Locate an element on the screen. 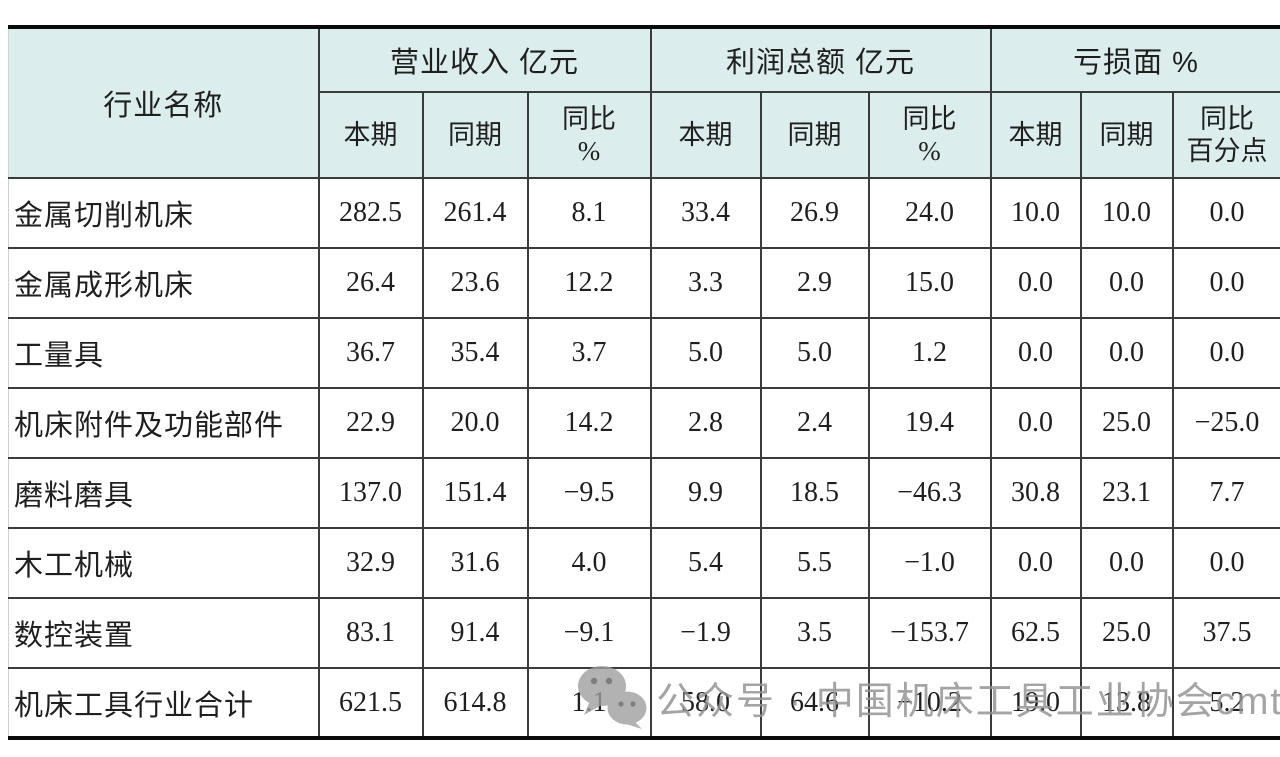  subheader-revenue-current: 本期 is located at coordinates (370, 135).